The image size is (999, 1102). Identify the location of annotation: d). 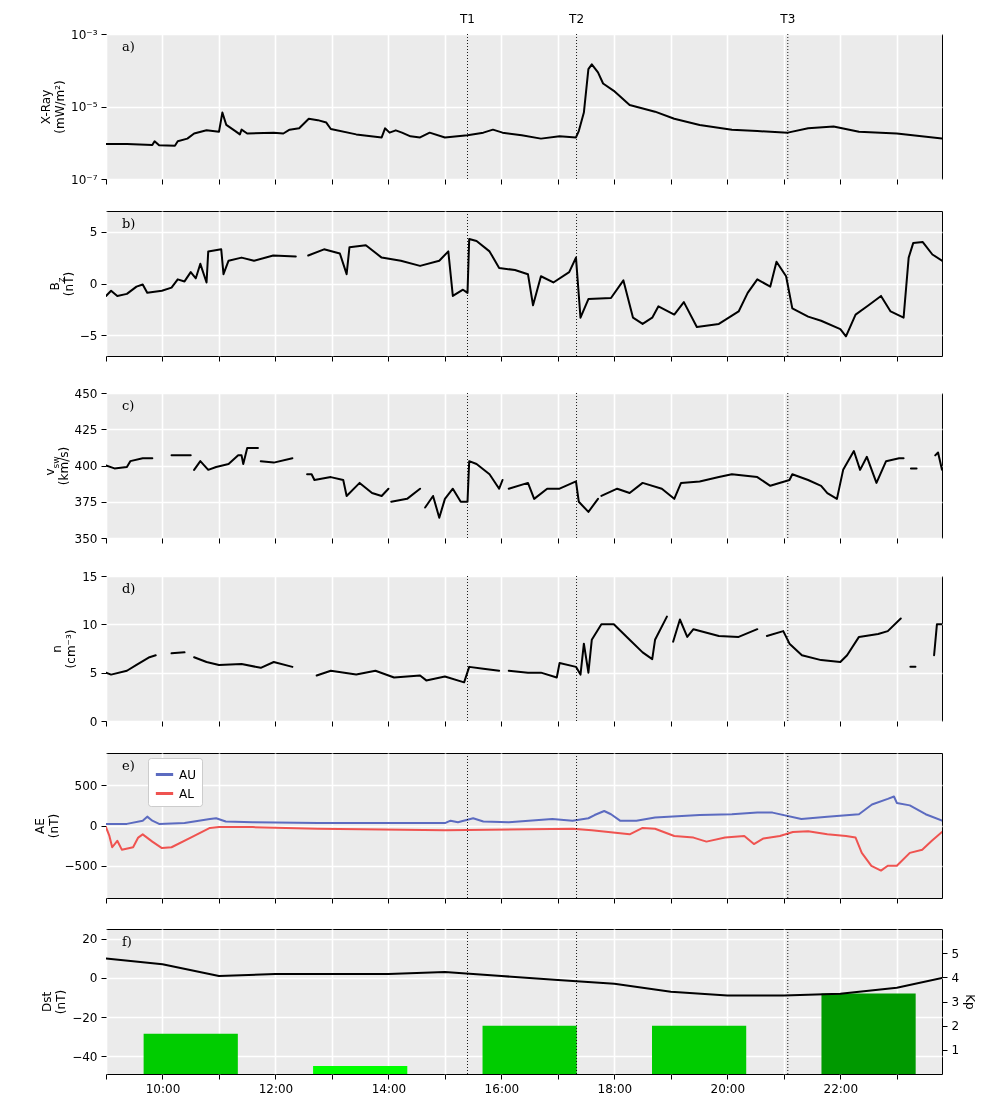
(129, 588).